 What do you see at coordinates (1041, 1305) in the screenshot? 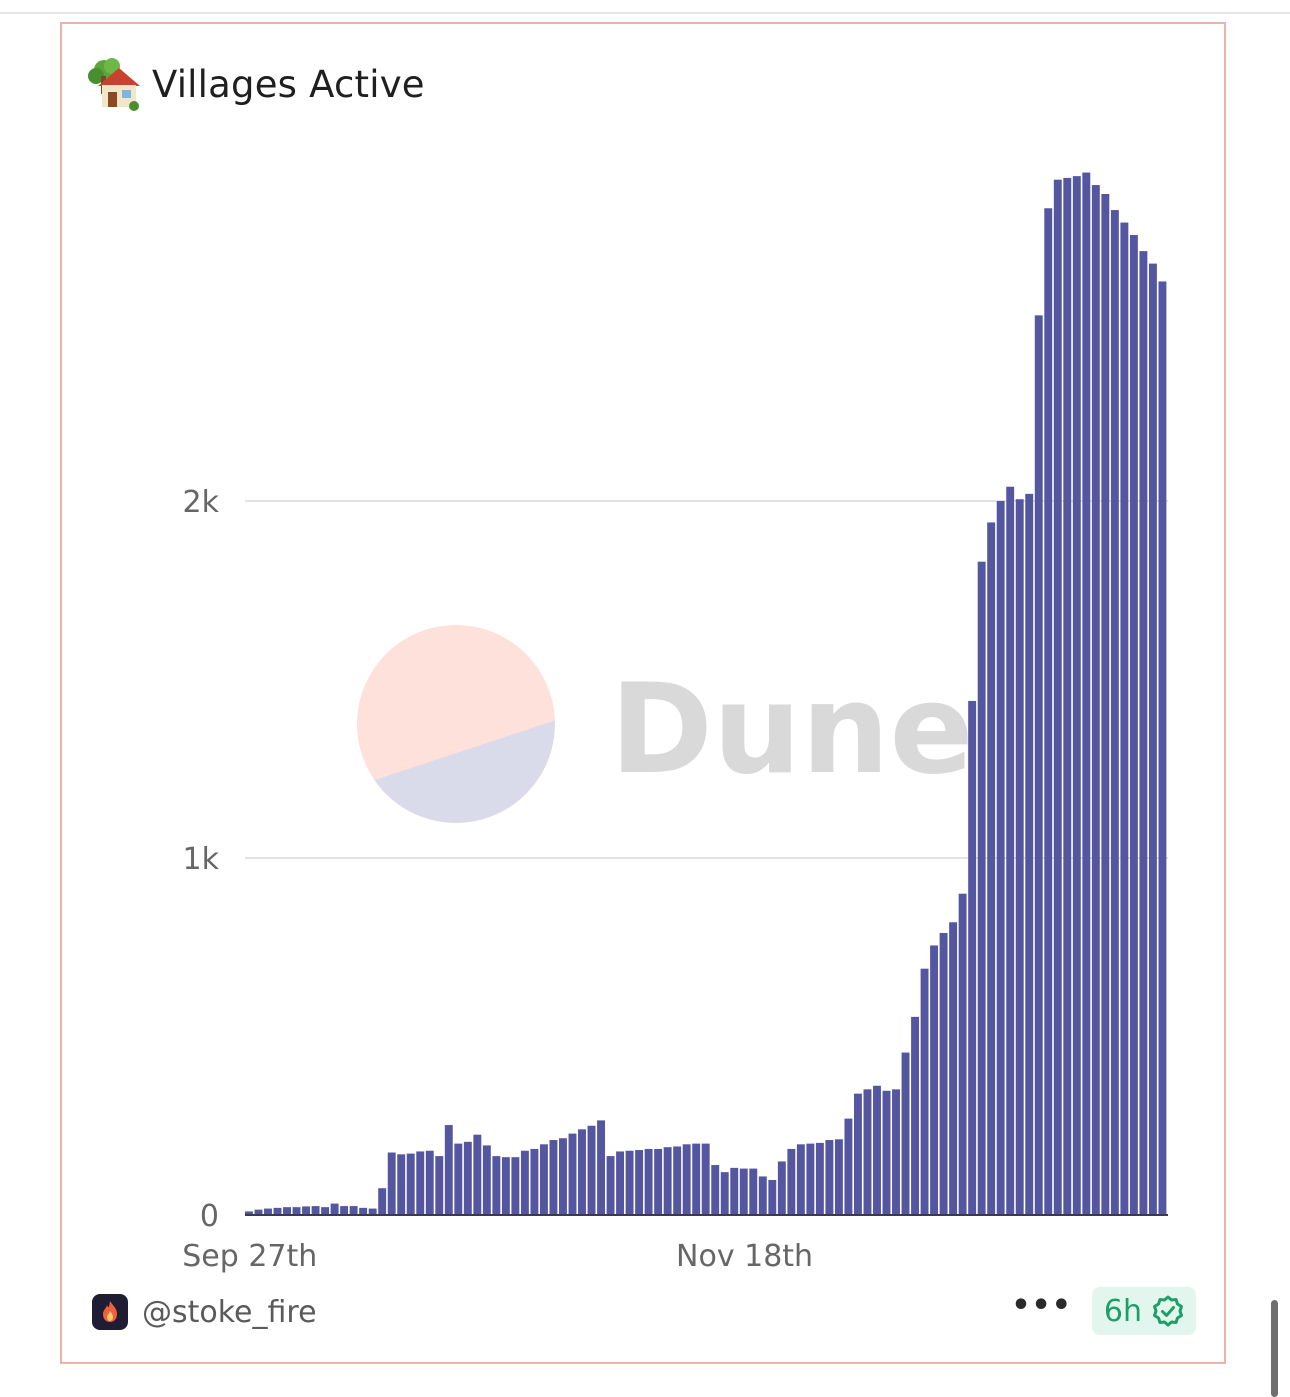
I see `more-options-button: •••` at bounding box center [1041, 1305].